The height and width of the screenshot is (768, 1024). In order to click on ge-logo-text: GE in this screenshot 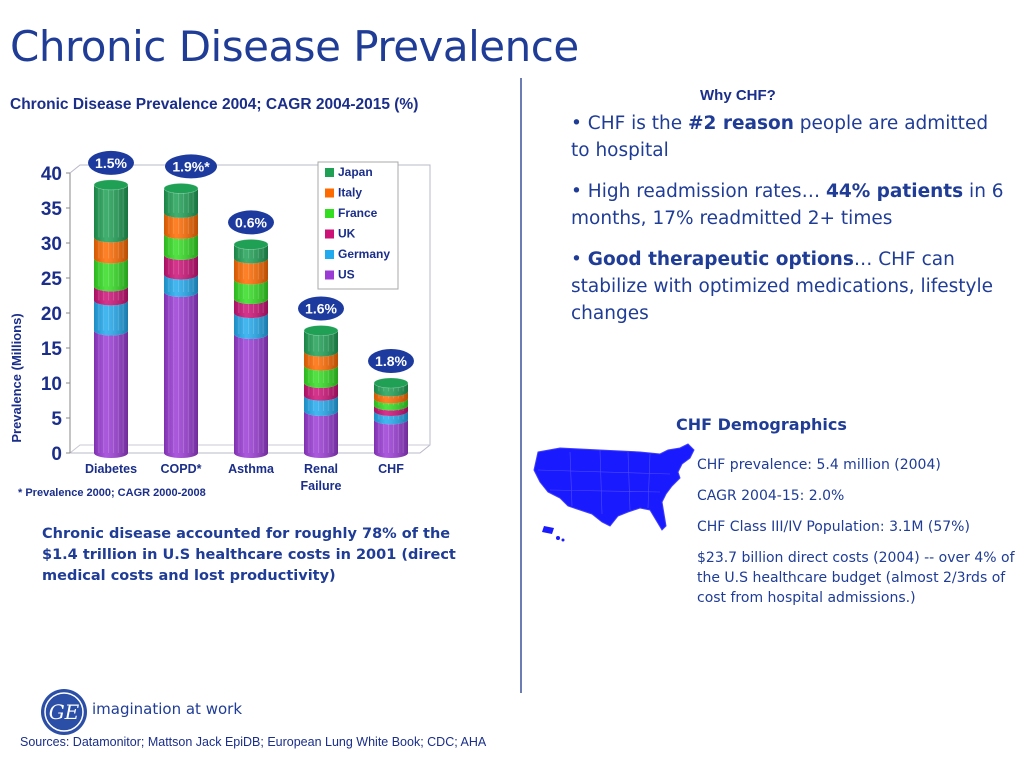, I will do `click(64, 712)`.